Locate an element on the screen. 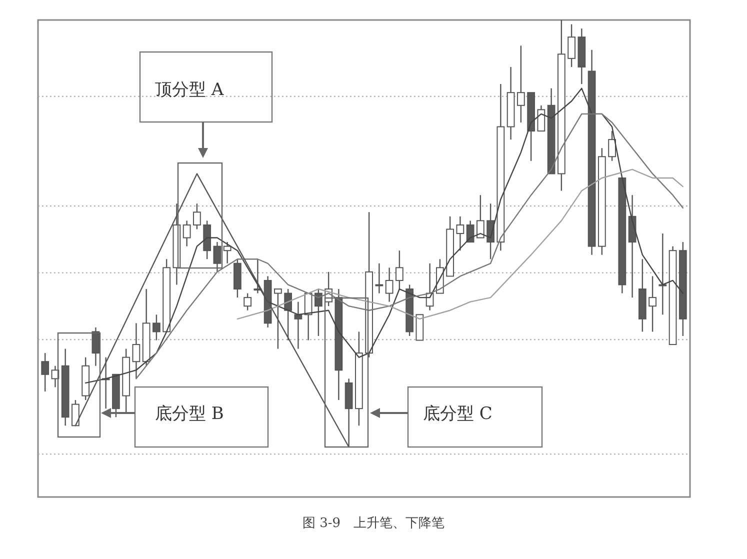  annotation: 顶分型 A is located at coordinates (189, 90).